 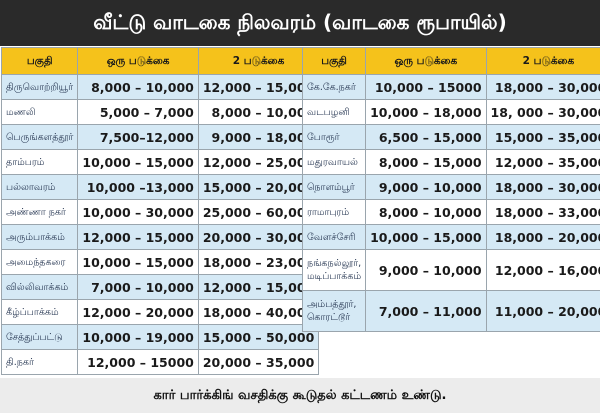 I want to click on area-cell: அண்ணா நகர், so click(x=39, y=212).